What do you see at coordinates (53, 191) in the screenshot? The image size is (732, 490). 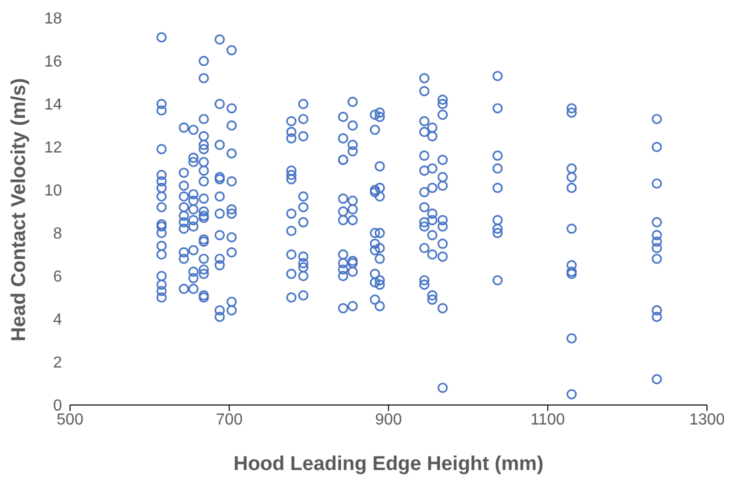 I see `y-tick-label: 10` at bounding box center [53, 191].